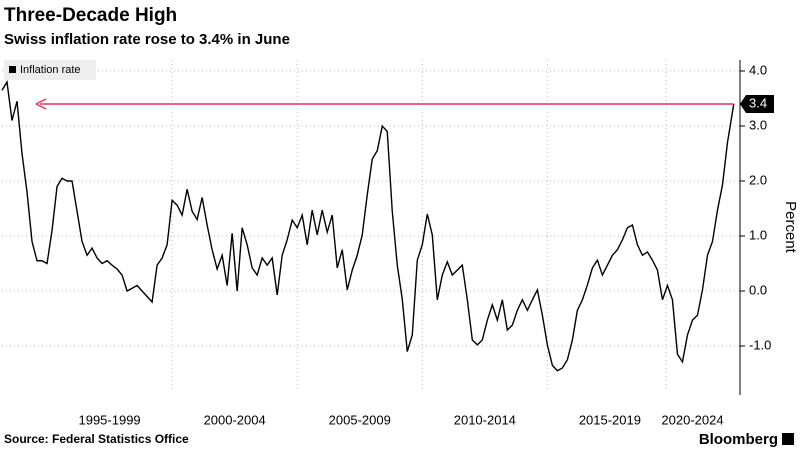 Image resolution: width=800 pixels, height=450 pixels. I want to click on x-tick-label: 1995-1999, so click(109, 419).